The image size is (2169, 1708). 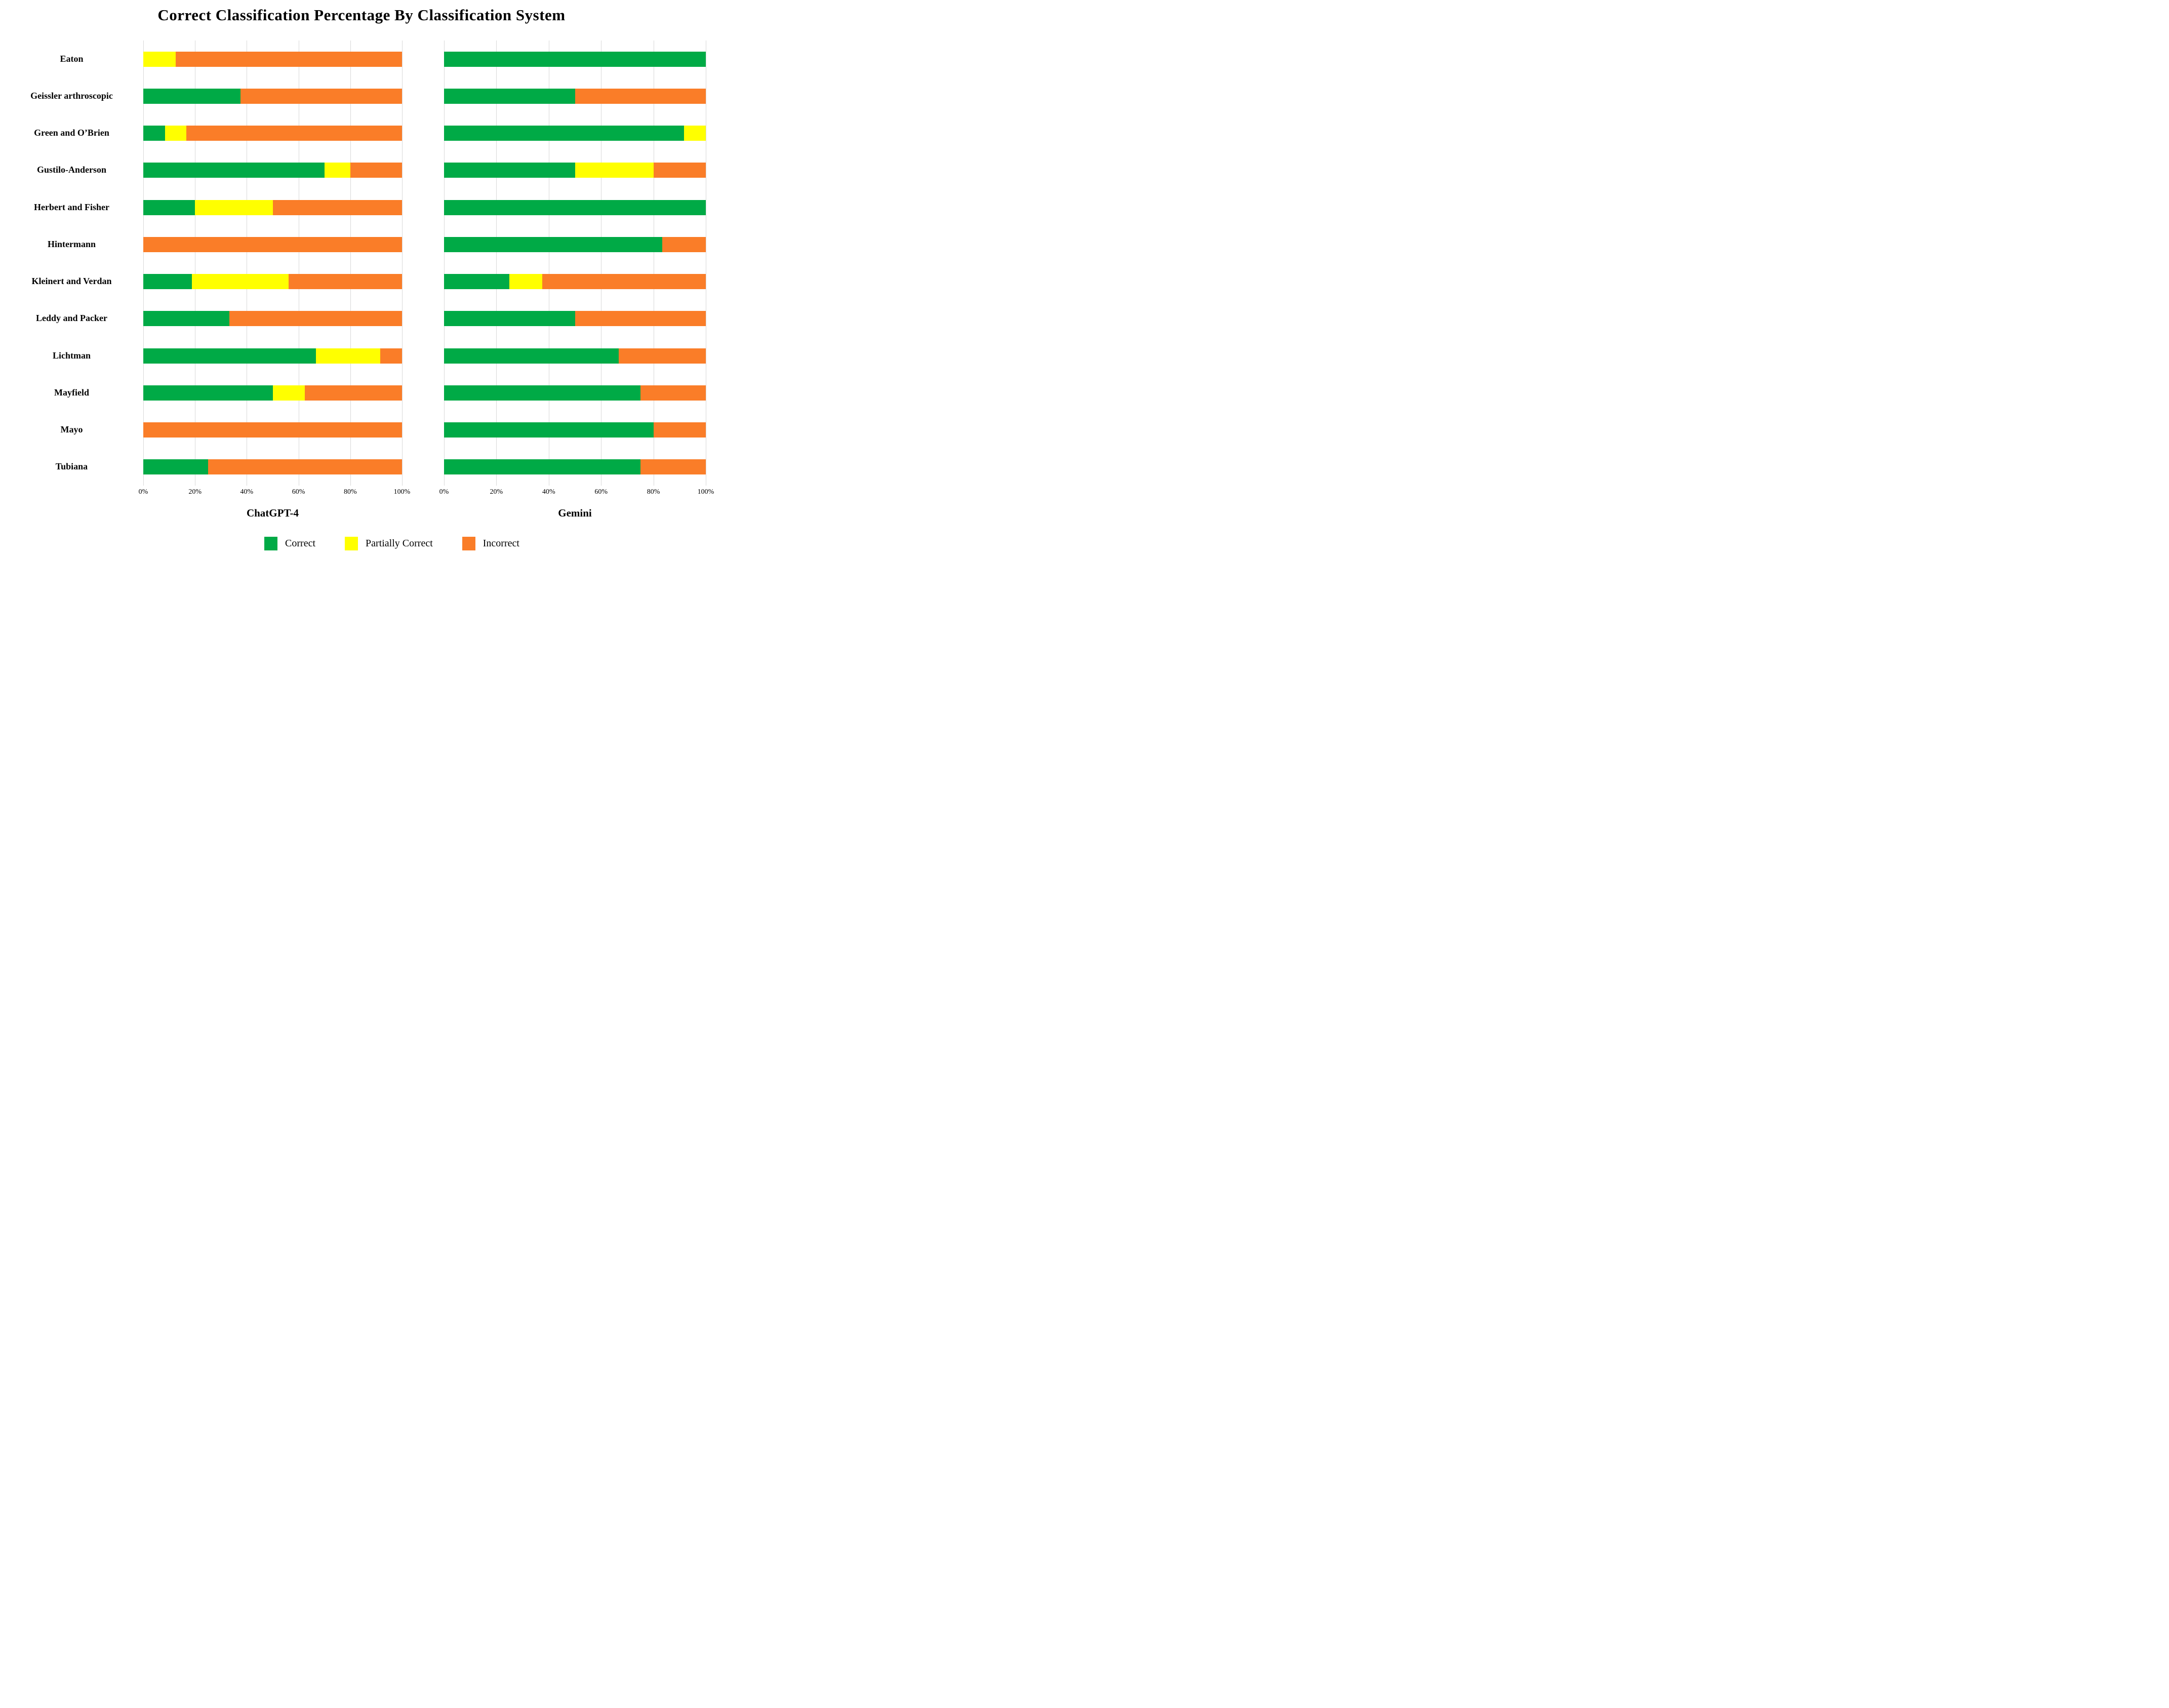 I want to click on category-label: Green and O’Brien, so click(x=71, y=133).